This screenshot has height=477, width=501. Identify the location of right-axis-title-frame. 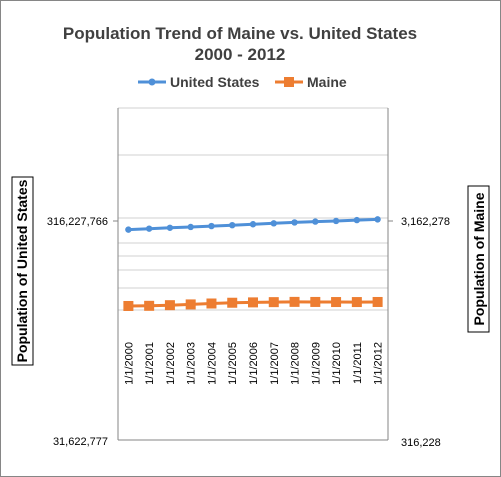
(478, 259).